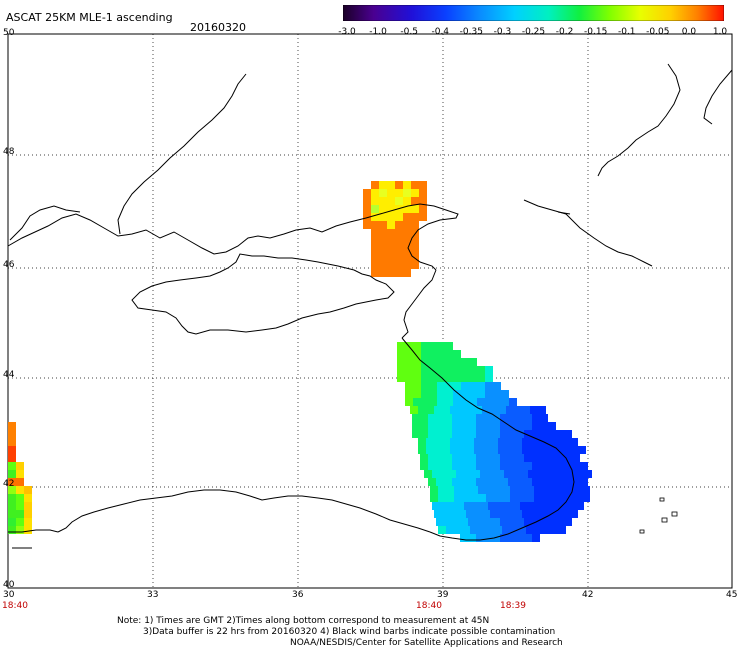 This screenshot has width=740, height=650. I want to click on time-label: 18:40, so click(429, 606).